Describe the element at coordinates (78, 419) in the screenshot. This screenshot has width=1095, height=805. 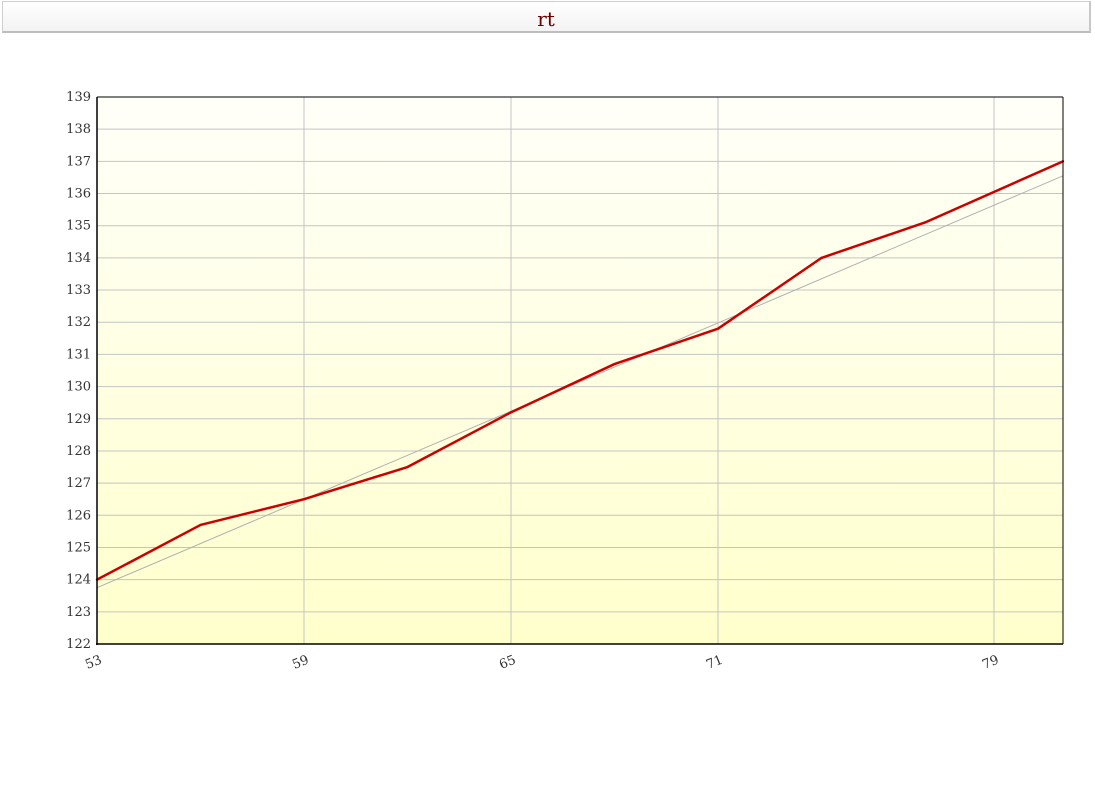
I see `y-tick-label: 129` at that location.